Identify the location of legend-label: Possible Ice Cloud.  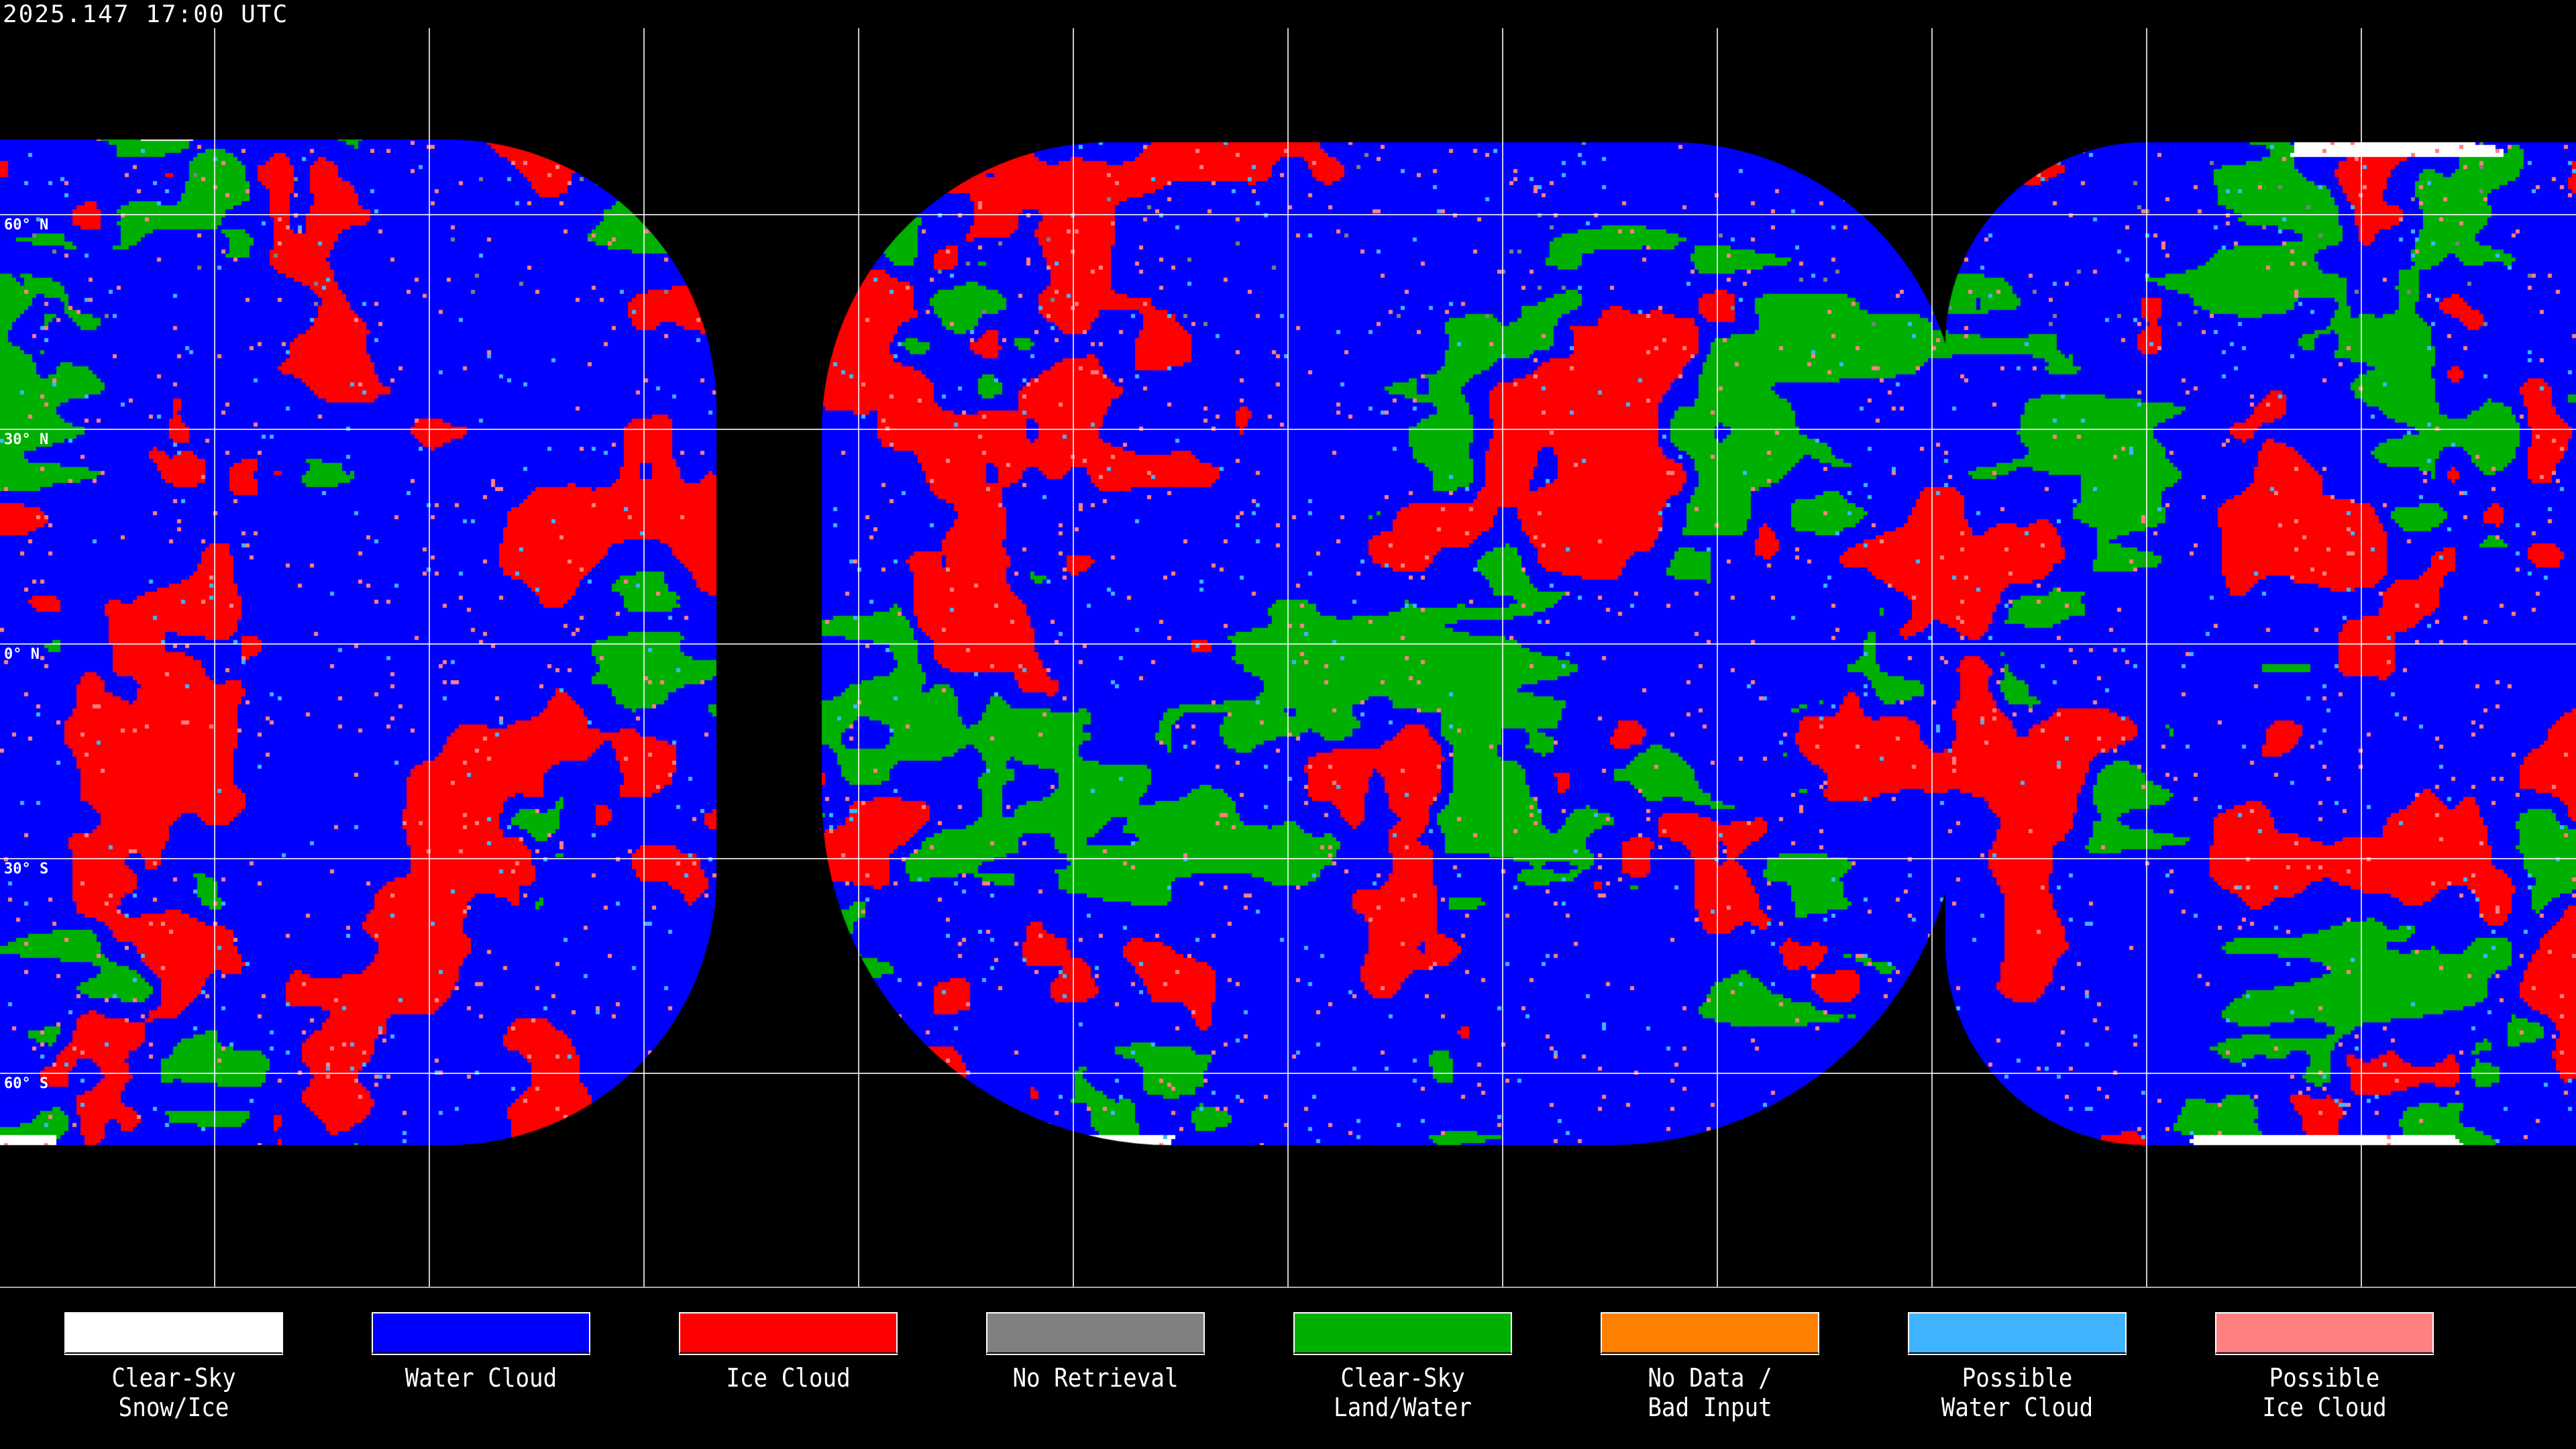
(2324, 1392).